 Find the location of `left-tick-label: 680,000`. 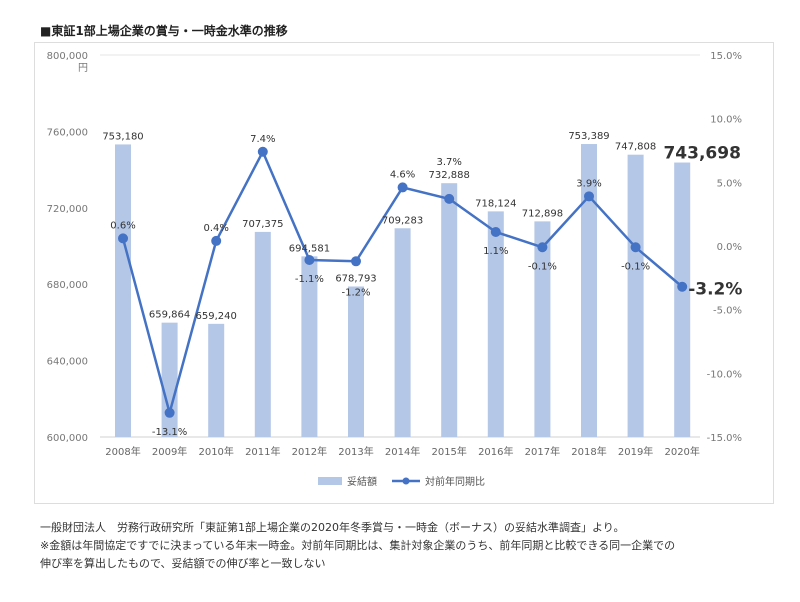

left-tick-label: 680,000 is located at coordinates (67, 285).